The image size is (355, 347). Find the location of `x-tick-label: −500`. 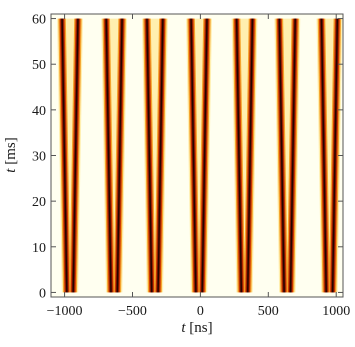

x-tick-label: −500 is located at coordinates (132, 311).